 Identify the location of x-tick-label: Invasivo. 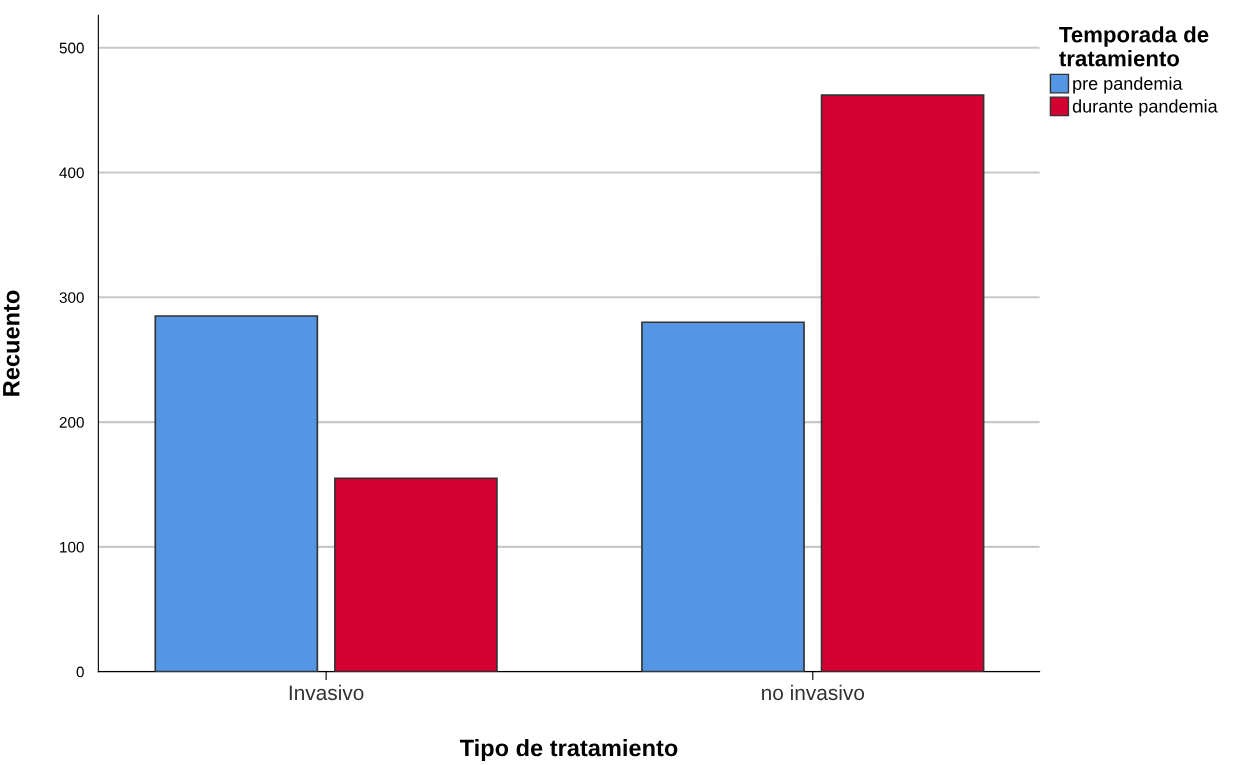
(326, 692).